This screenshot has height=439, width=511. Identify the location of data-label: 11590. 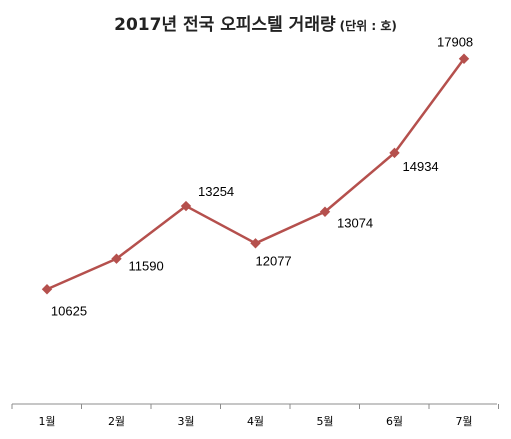
(146, 266).